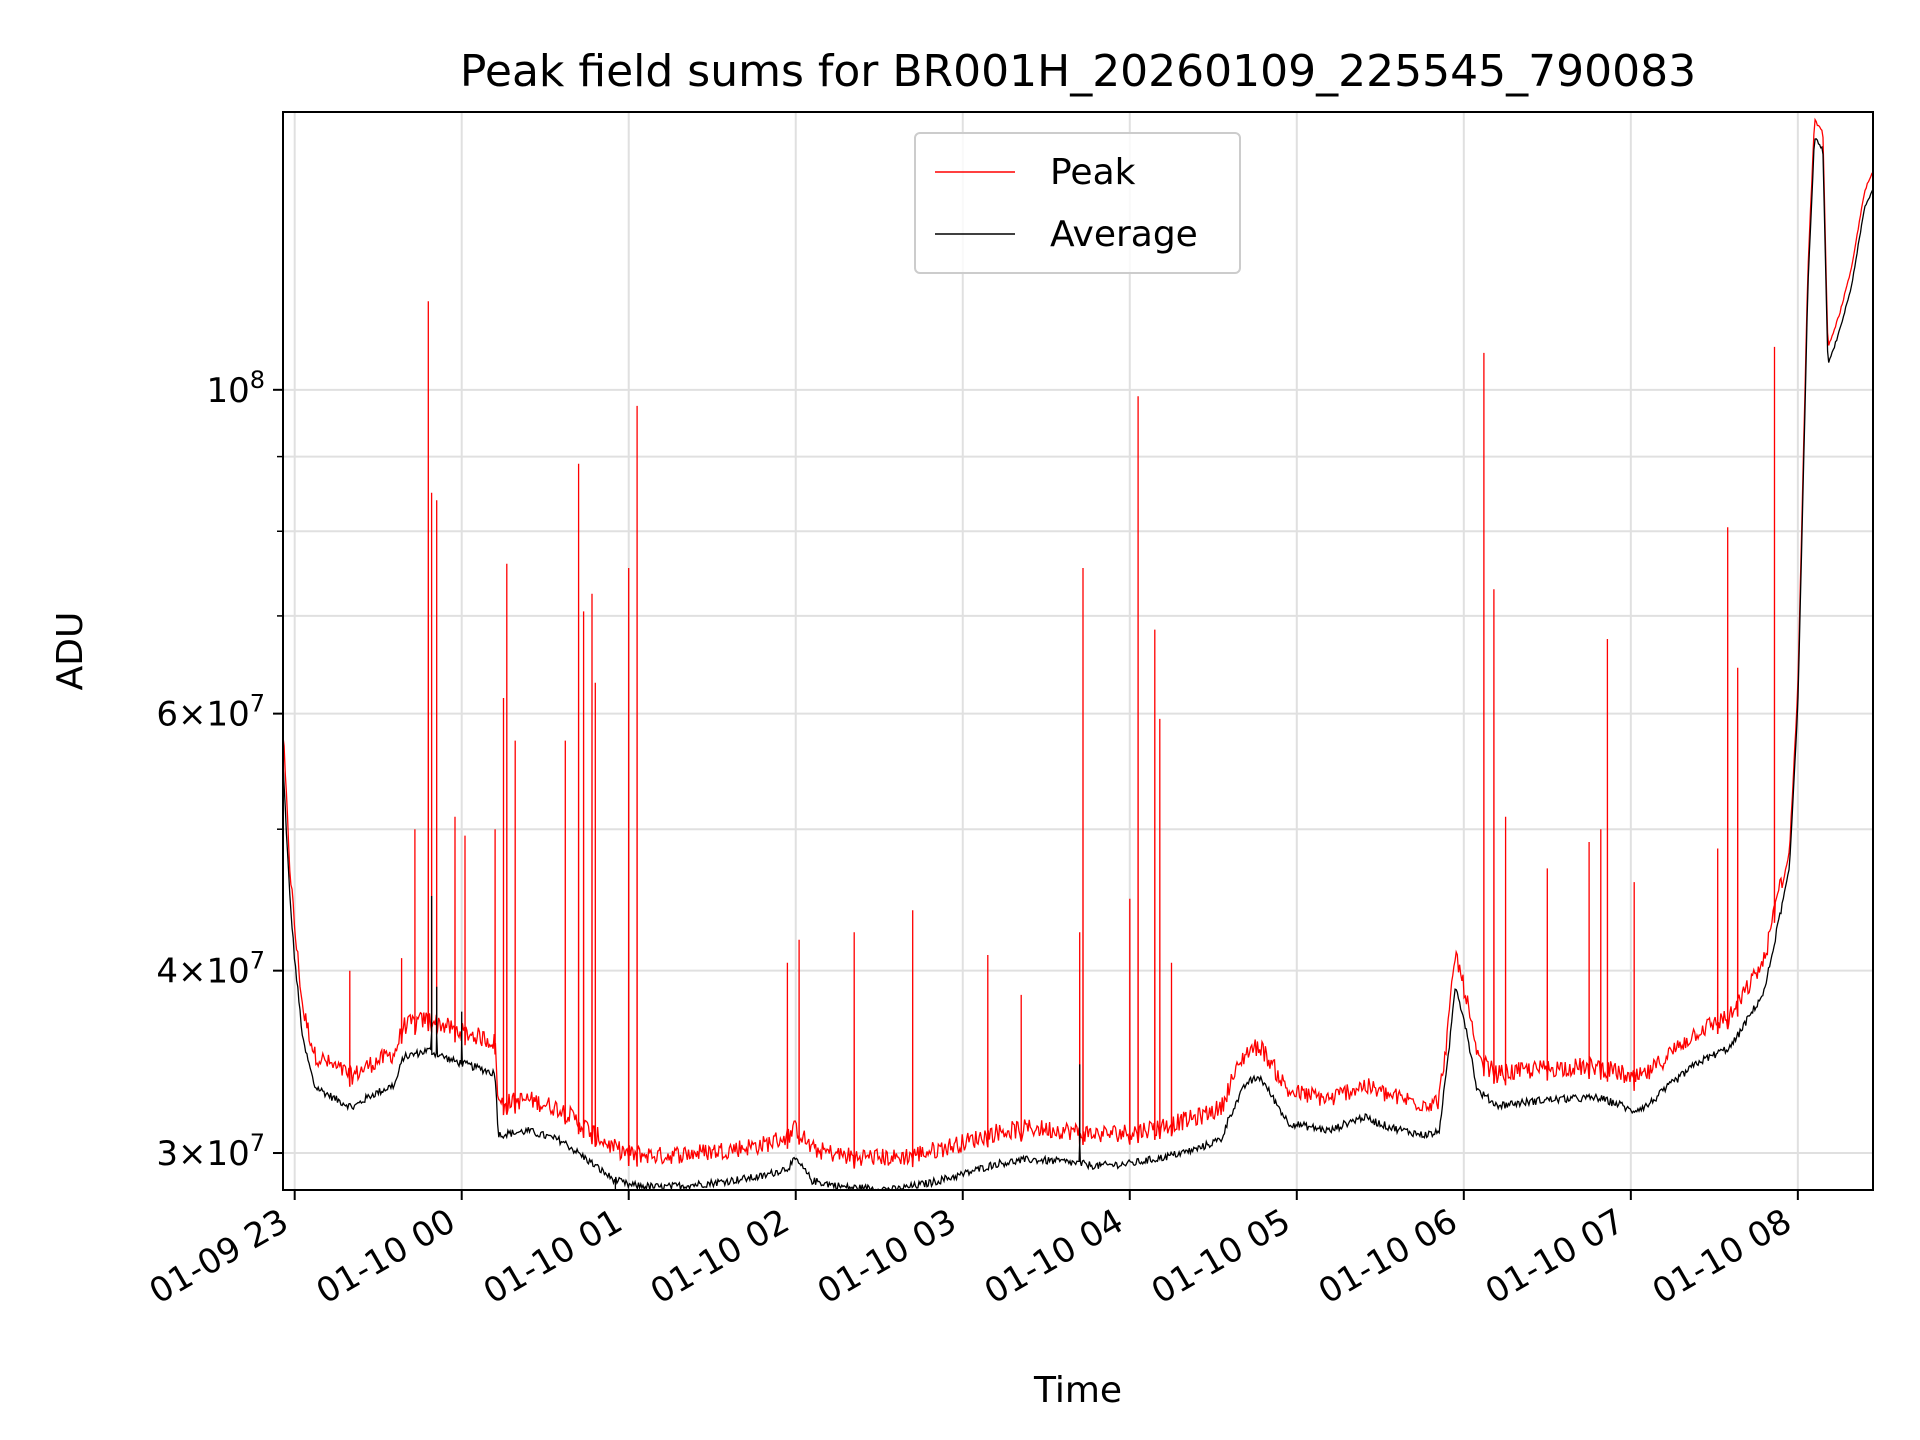 This screenshot has height=1440, width=1920. Describe the element at coordinates (210, 712) in the screenshot. I see `y-tick-label: 6×107` at that location.